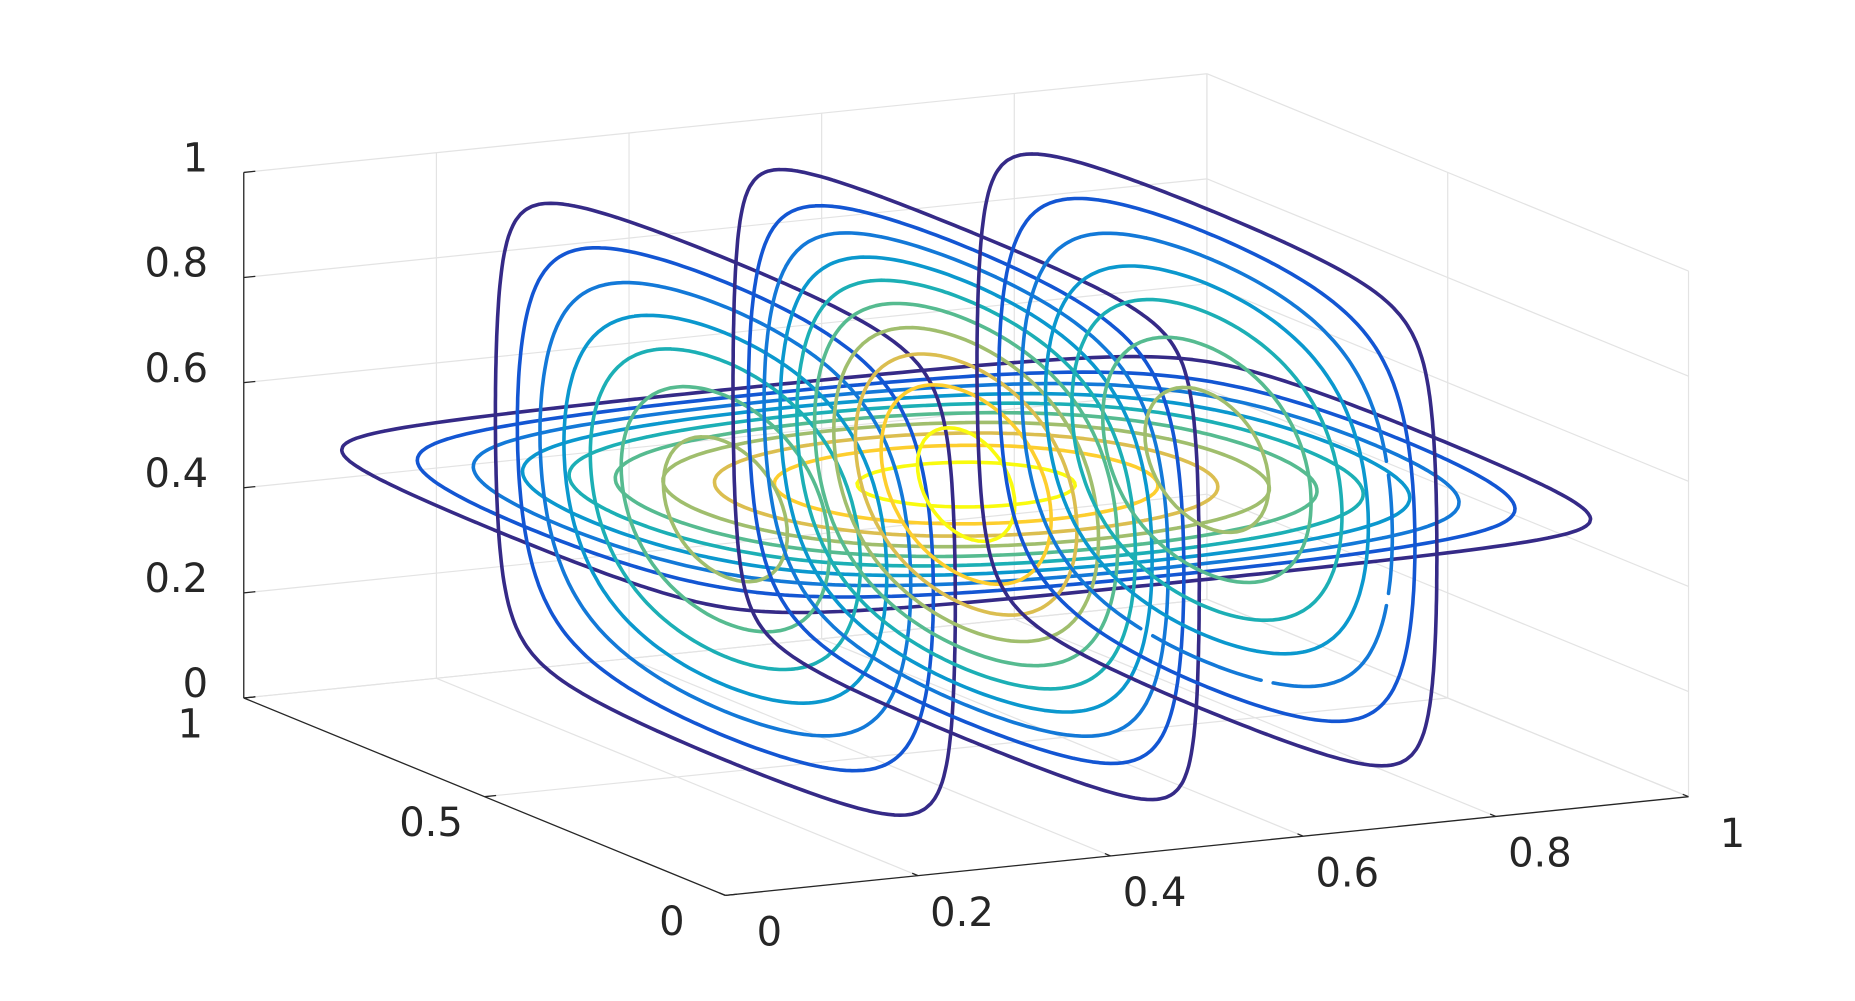  Describe the element at coordinates (769, 933) in the screenshot. I see `x-tick-label: 0` at that location.